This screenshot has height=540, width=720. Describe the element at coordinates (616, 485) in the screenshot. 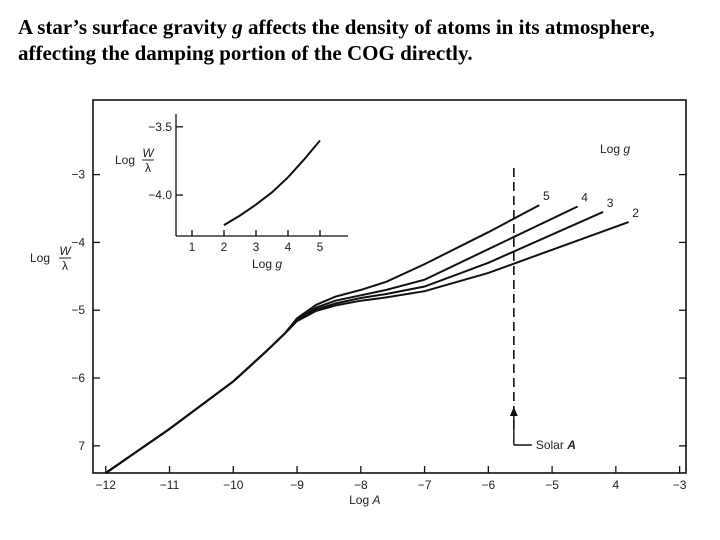

I see `x-tick-label: 4` at that location.